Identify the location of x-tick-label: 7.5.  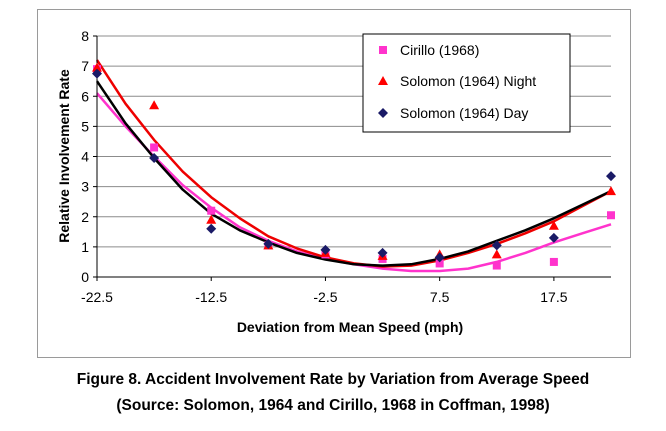
(440, 297).